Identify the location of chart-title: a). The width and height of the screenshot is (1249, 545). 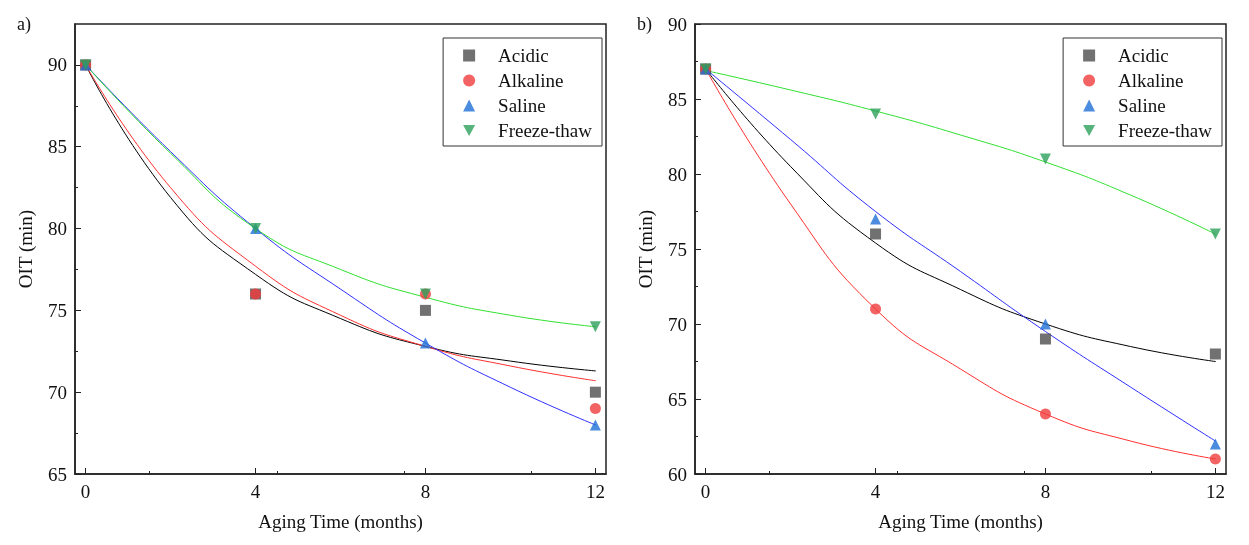
(24, 24).